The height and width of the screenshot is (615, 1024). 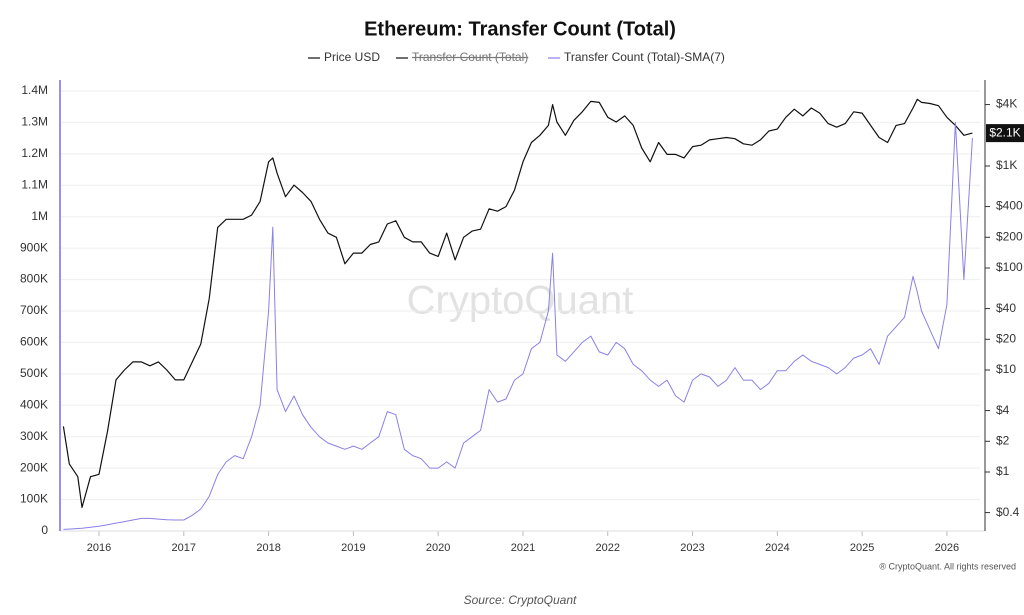 What do you see at coordinates (1008, 512) in the screenshot?
I see `y2-tick-label: $0.4` at bounding box center [1008, 512].